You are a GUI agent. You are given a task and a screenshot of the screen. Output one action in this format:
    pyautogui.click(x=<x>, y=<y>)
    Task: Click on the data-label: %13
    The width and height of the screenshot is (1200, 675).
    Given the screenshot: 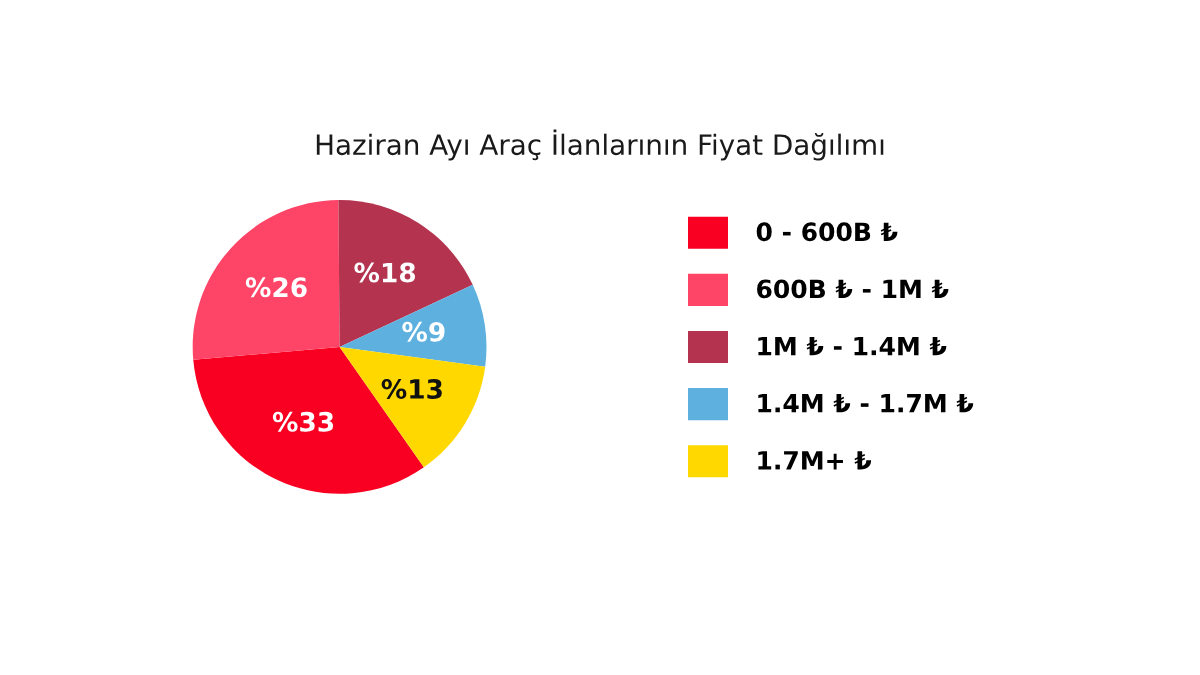 What is the action you would take?
    pyautogui.click(x=411, y=388)
    